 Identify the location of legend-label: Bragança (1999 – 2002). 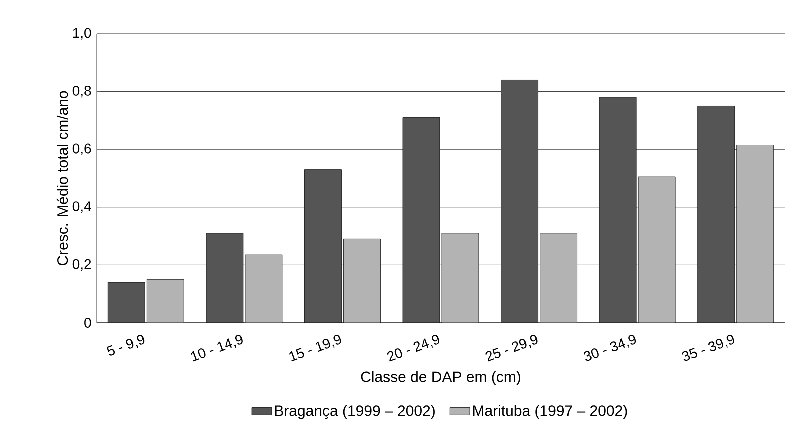
(355, 412).